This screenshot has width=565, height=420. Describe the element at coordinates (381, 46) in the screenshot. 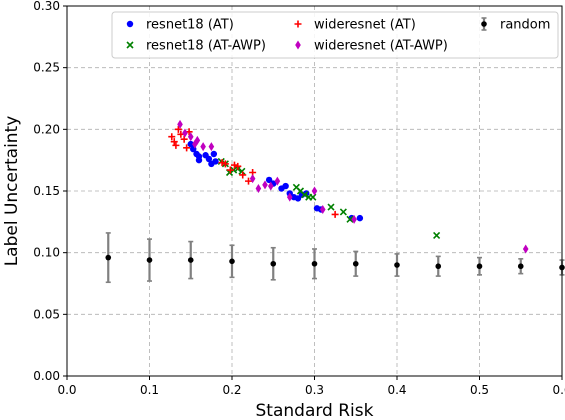

I see `legend-label: wideresnet (AT-AWP)` at that location.